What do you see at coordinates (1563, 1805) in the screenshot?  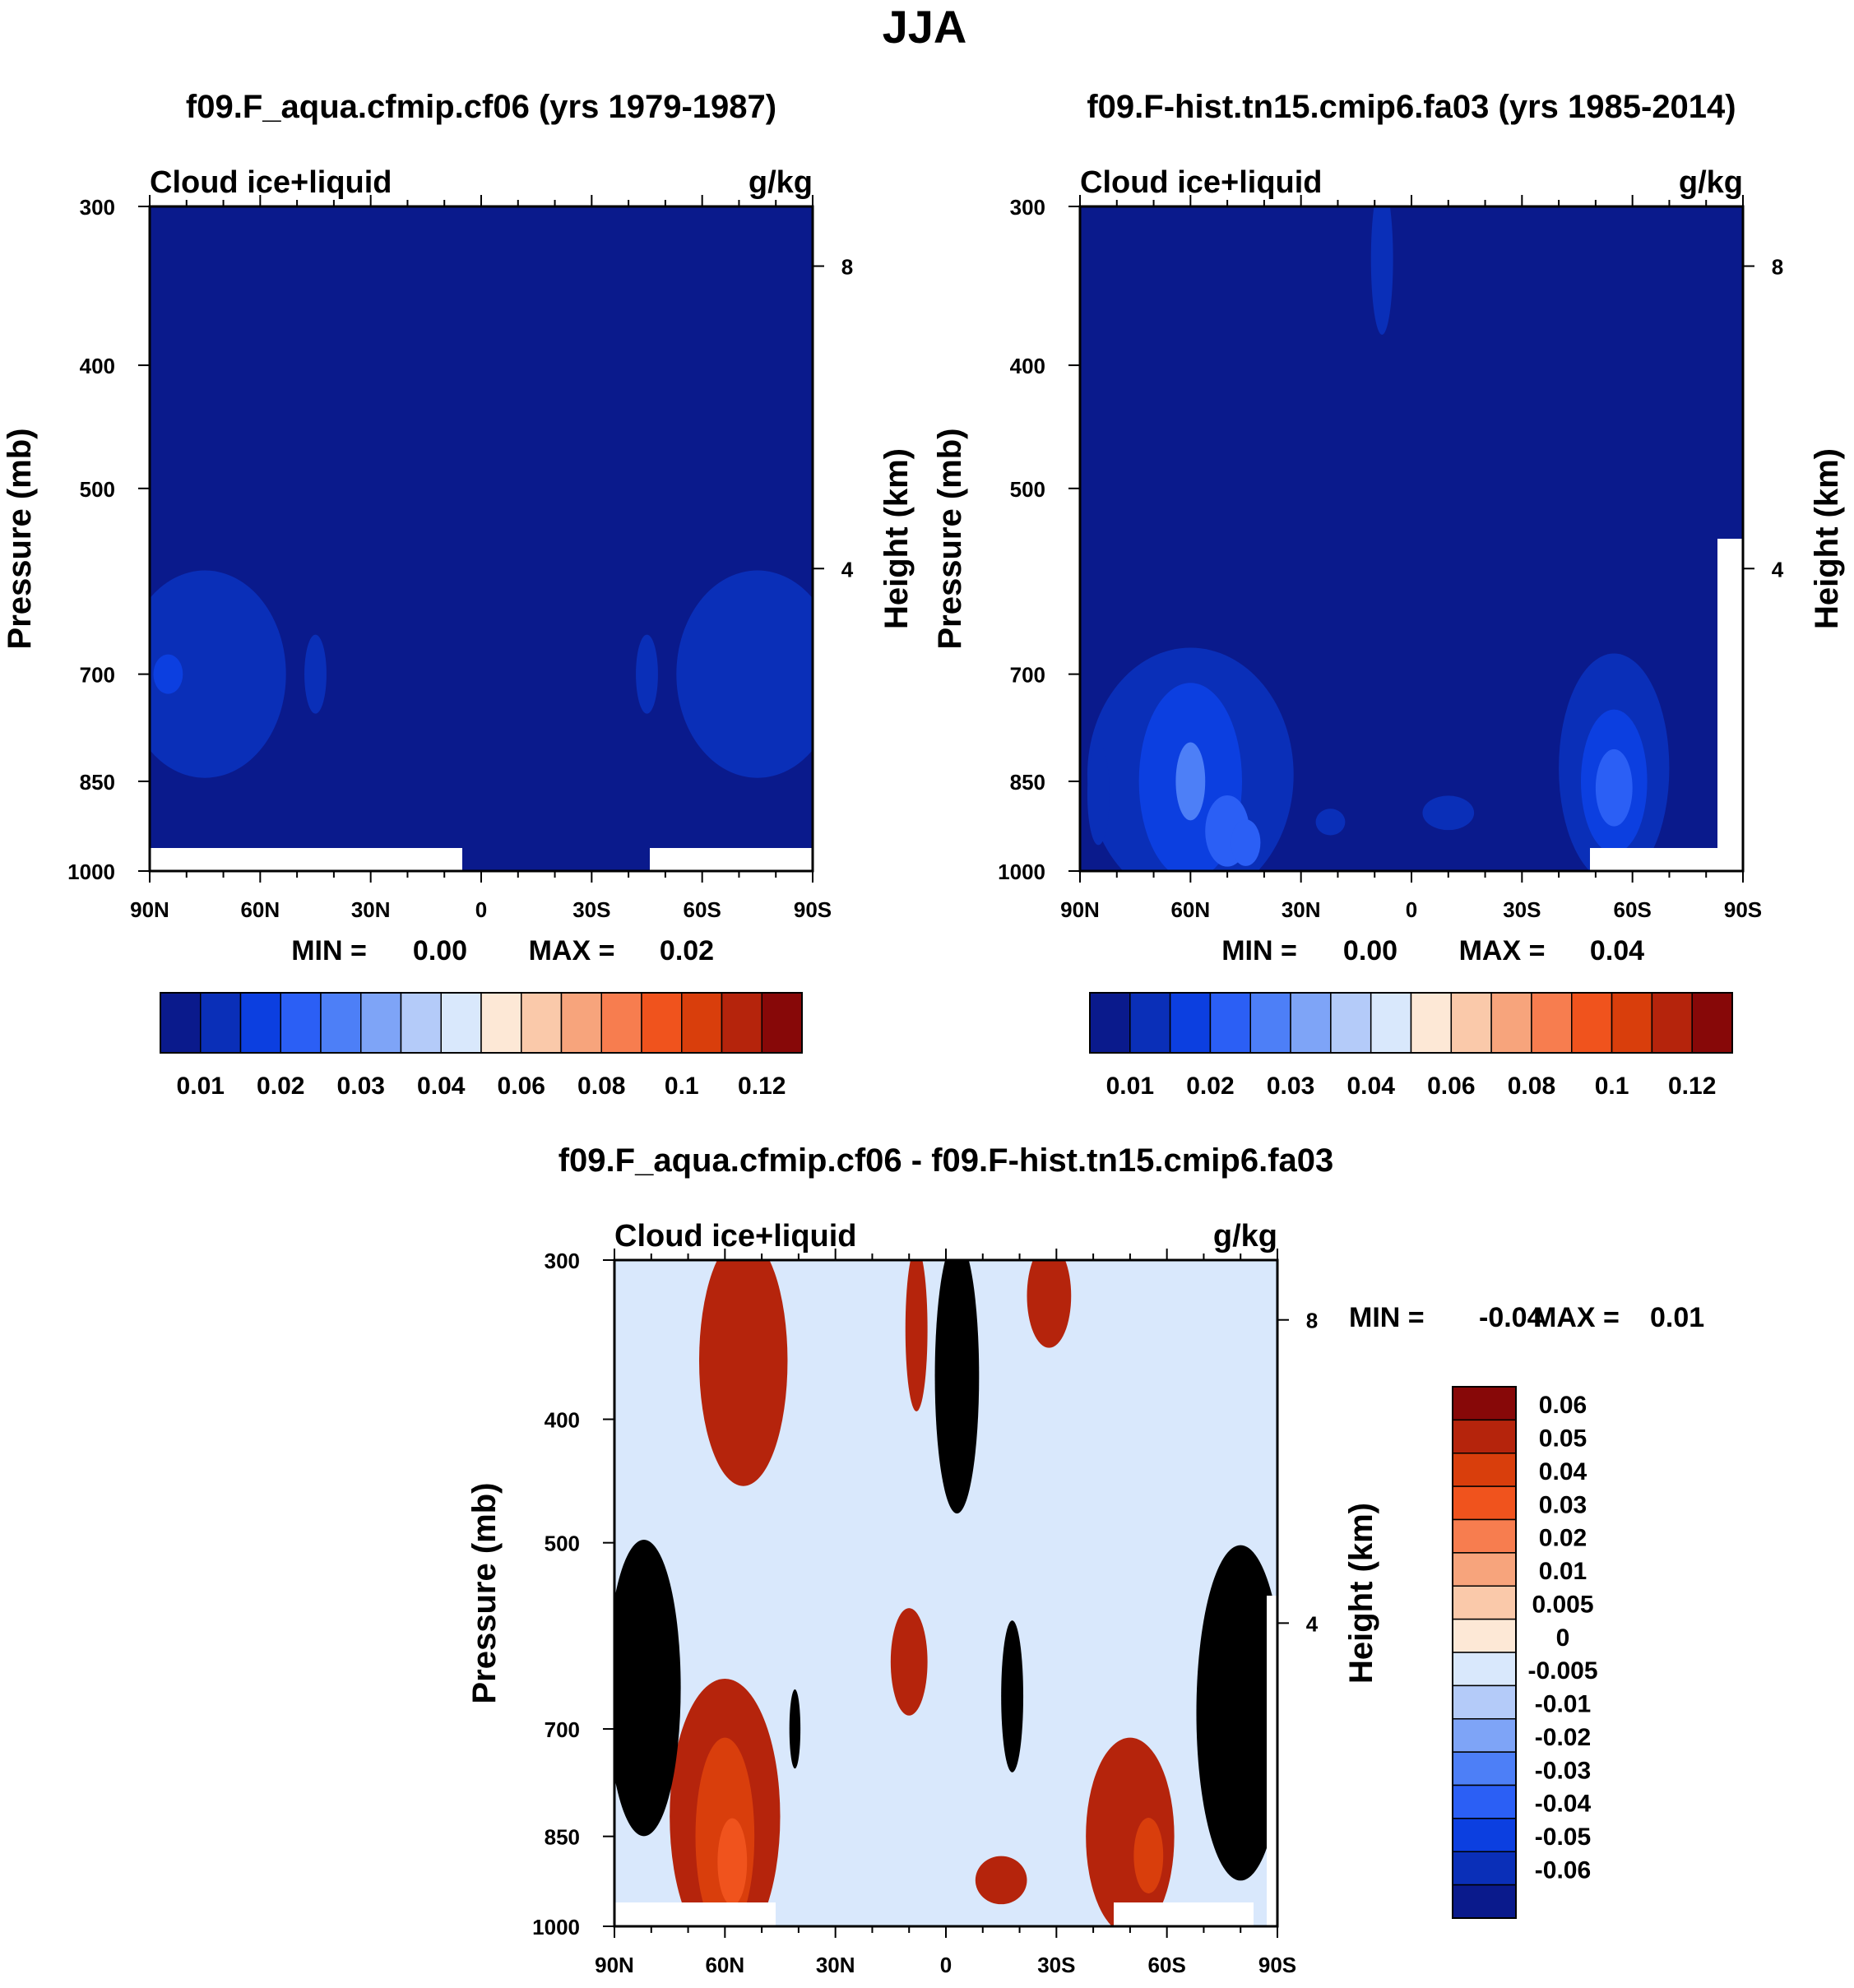 I see `colorbar-label: -0.04` at bounding box center [1563, 1805].